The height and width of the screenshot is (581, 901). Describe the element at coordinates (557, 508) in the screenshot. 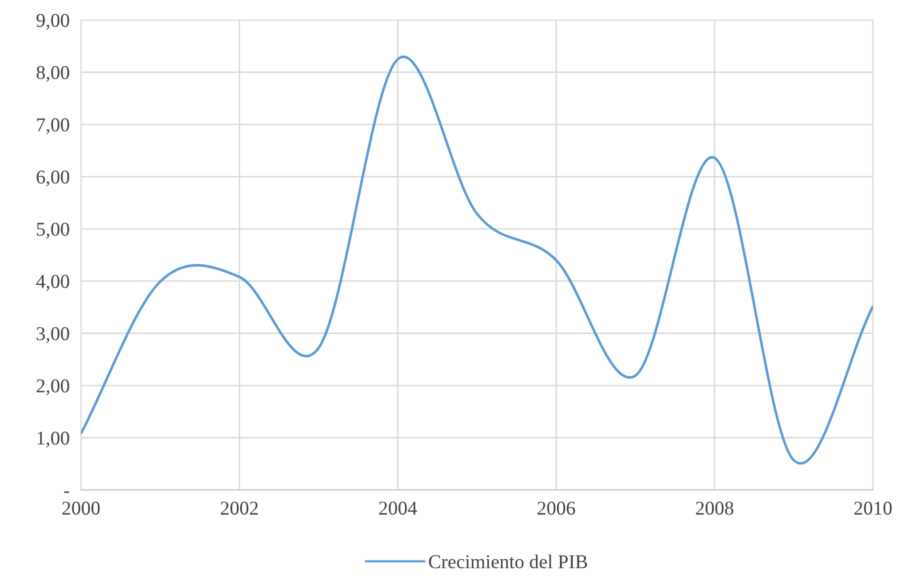

I see `x-tick-label: 2006` at that location.